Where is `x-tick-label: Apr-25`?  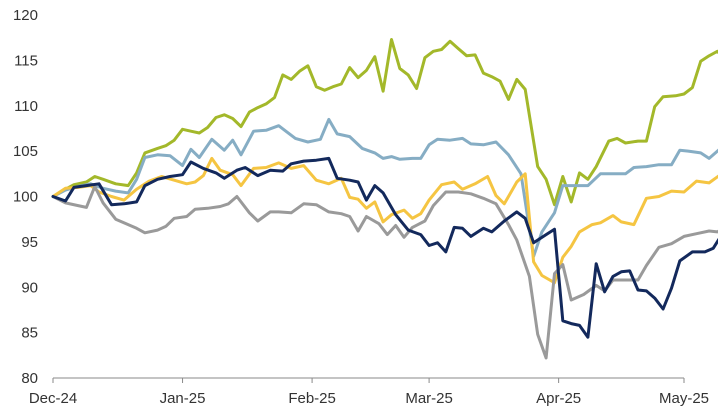
x-tick-label: Apr-25 is located at coordinates (558, 398).